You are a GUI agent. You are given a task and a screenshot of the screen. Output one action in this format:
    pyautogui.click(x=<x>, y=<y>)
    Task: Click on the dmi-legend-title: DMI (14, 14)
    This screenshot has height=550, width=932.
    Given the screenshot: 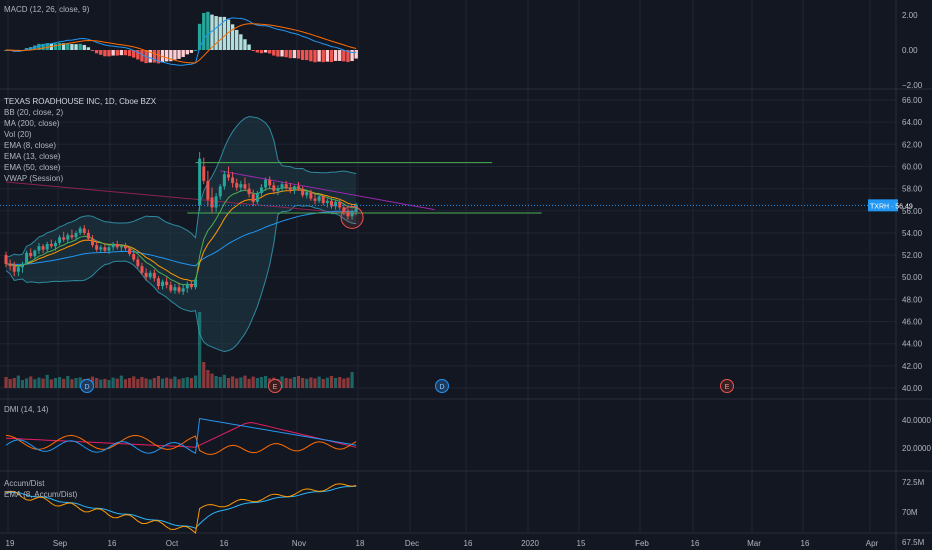 What is the action you would take?
    pyautogui.click(x=26, y=409)
    